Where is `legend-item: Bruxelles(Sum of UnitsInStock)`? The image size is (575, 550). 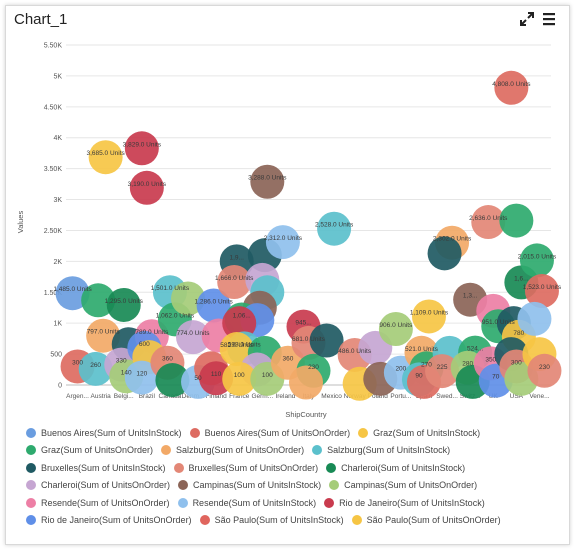 legend-item: Bruxelles(Sum of UnitsInStock) is located at coordinates (96, 467).